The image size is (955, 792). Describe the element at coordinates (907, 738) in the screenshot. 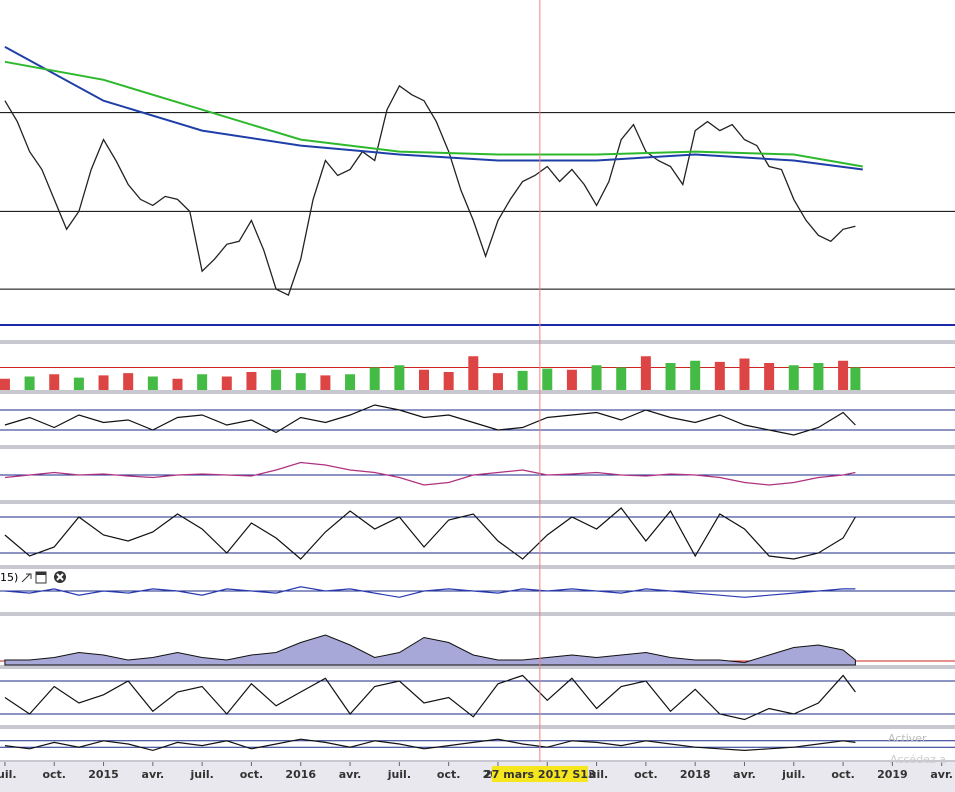

I see `watermark: Activer` at that location.